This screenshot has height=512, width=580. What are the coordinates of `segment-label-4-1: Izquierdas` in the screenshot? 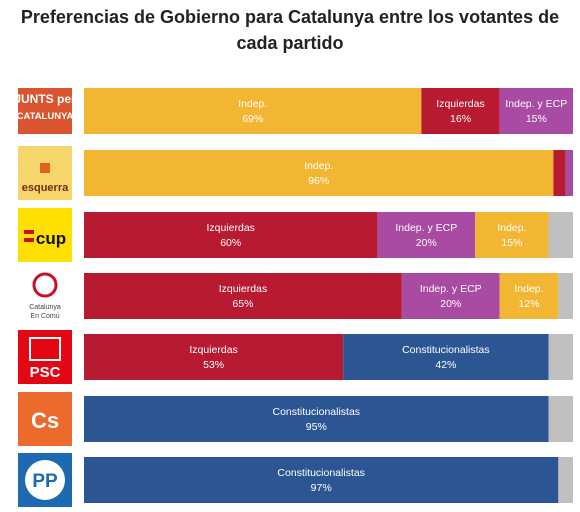 It's located at (243, 289).